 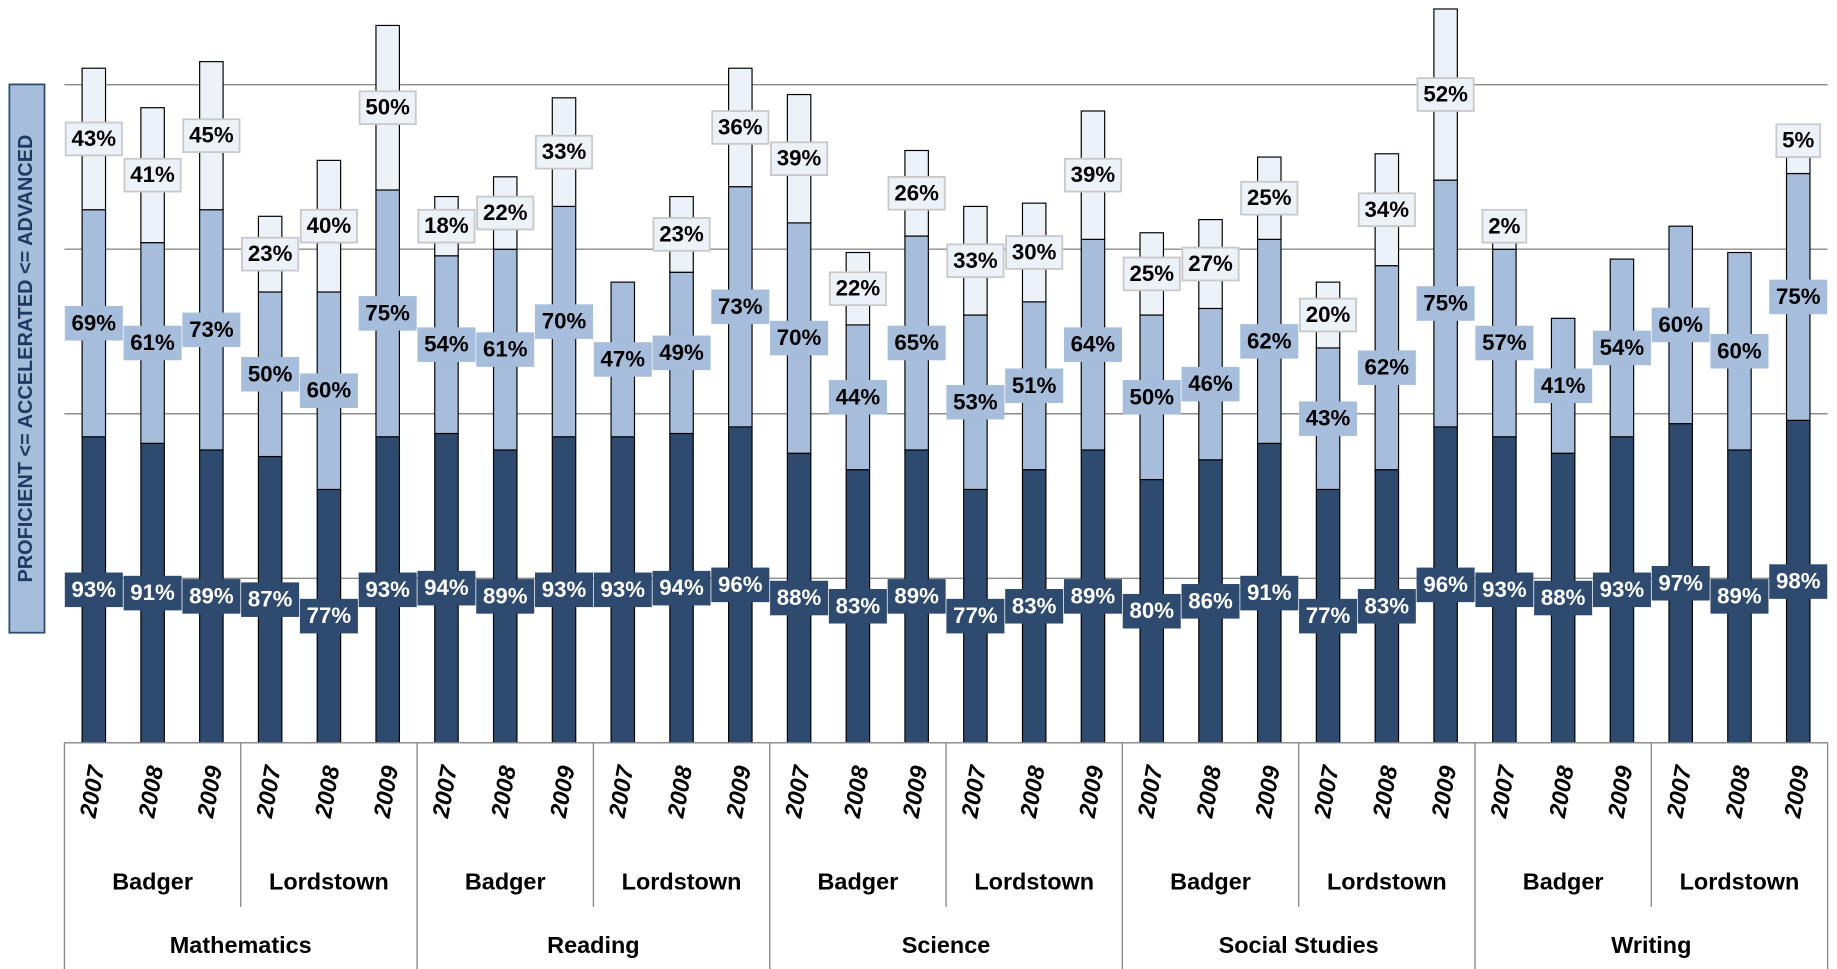 I want to click on value-label: 60%, so click(x=1680, y=324).